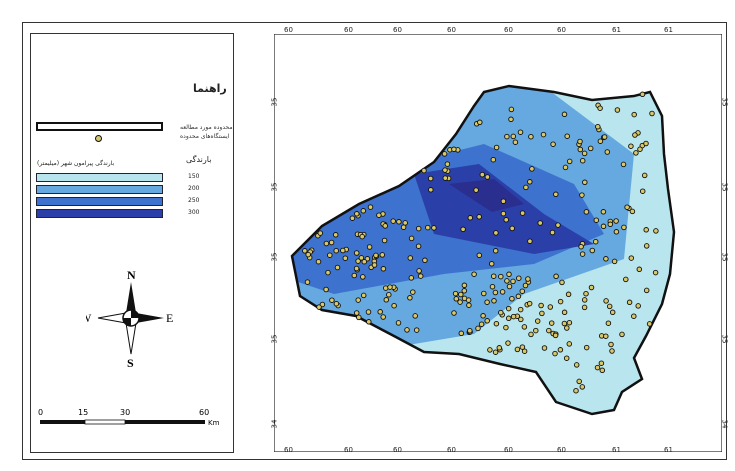 The height and width of the screenshot is (471, 735). Describe the element at coordinates (130, 362) in the screenshot. I see `compass-s: S` at that location.